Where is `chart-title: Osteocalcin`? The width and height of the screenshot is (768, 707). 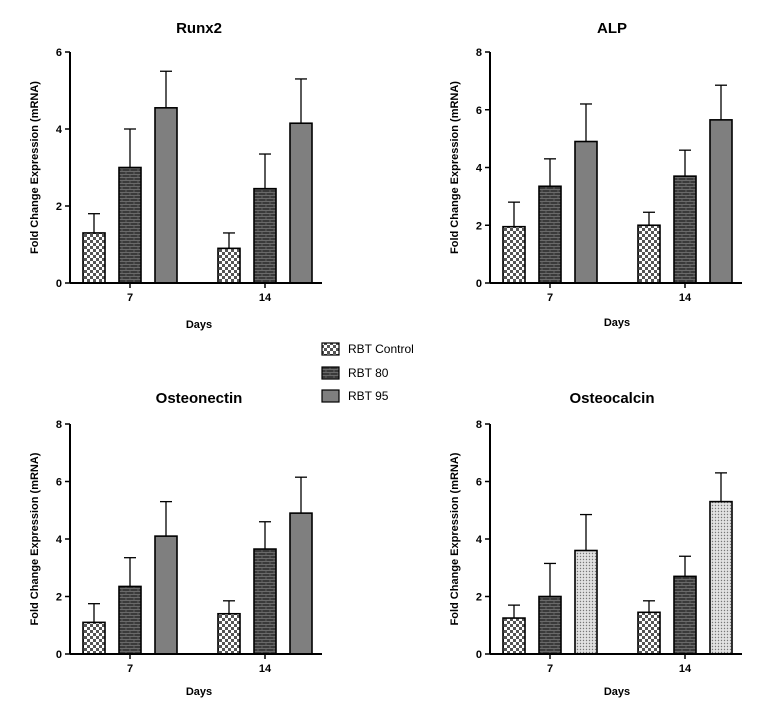 chart-title: Osteocalcin is located at coordinates (611, 398).